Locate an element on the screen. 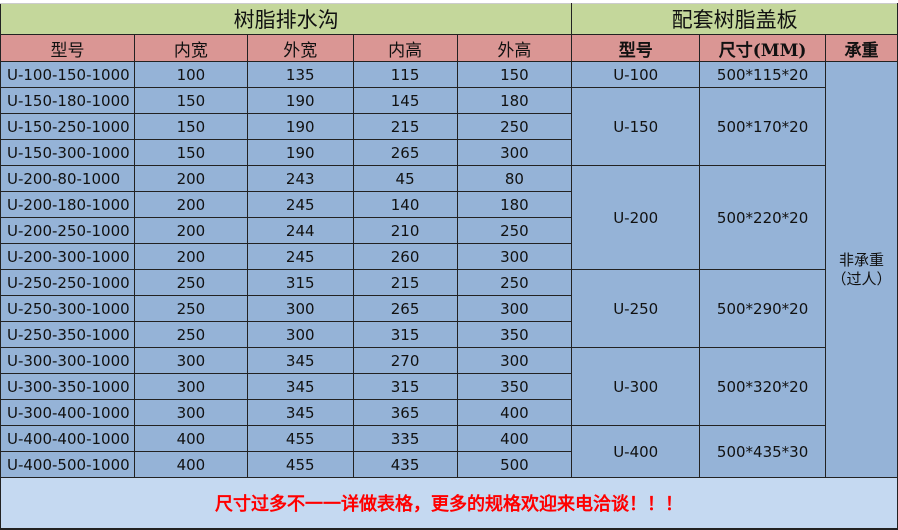 This screenshot has height=530, width=898. header-cover-model: 型号 is located at coordinates (636, 48).